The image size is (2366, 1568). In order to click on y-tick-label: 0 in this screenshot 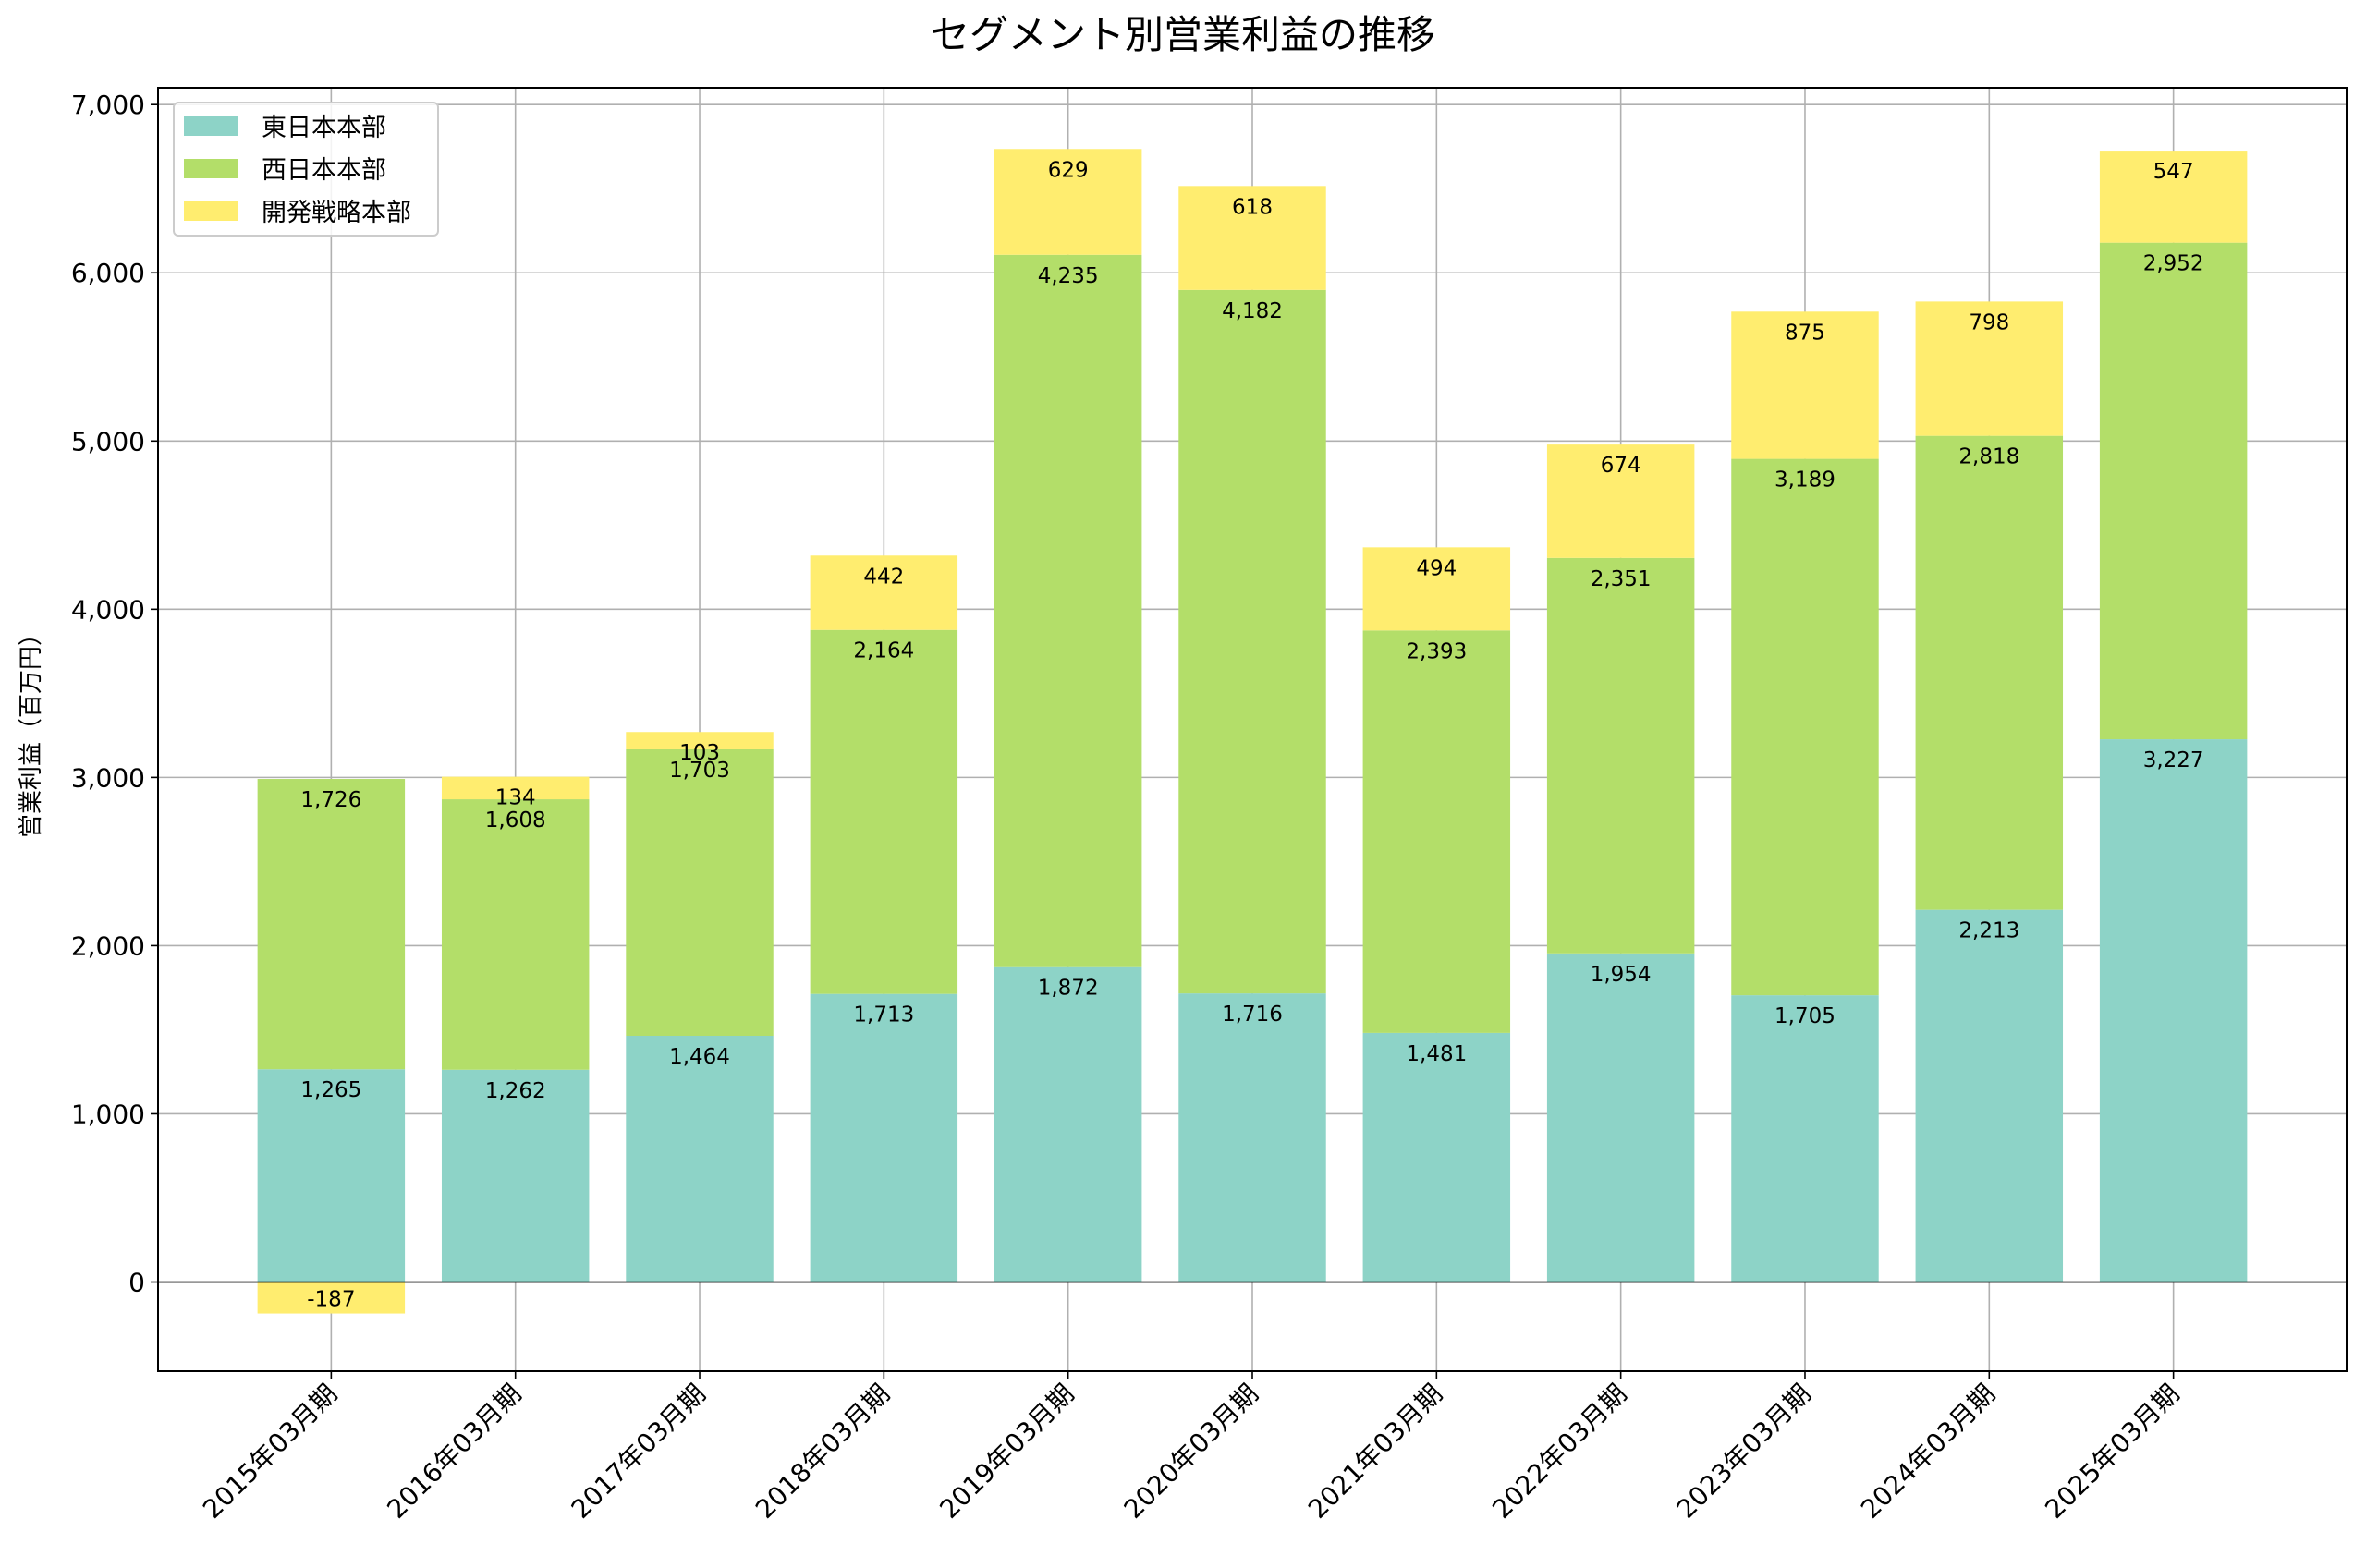, I will do `click(136, 1283)`.